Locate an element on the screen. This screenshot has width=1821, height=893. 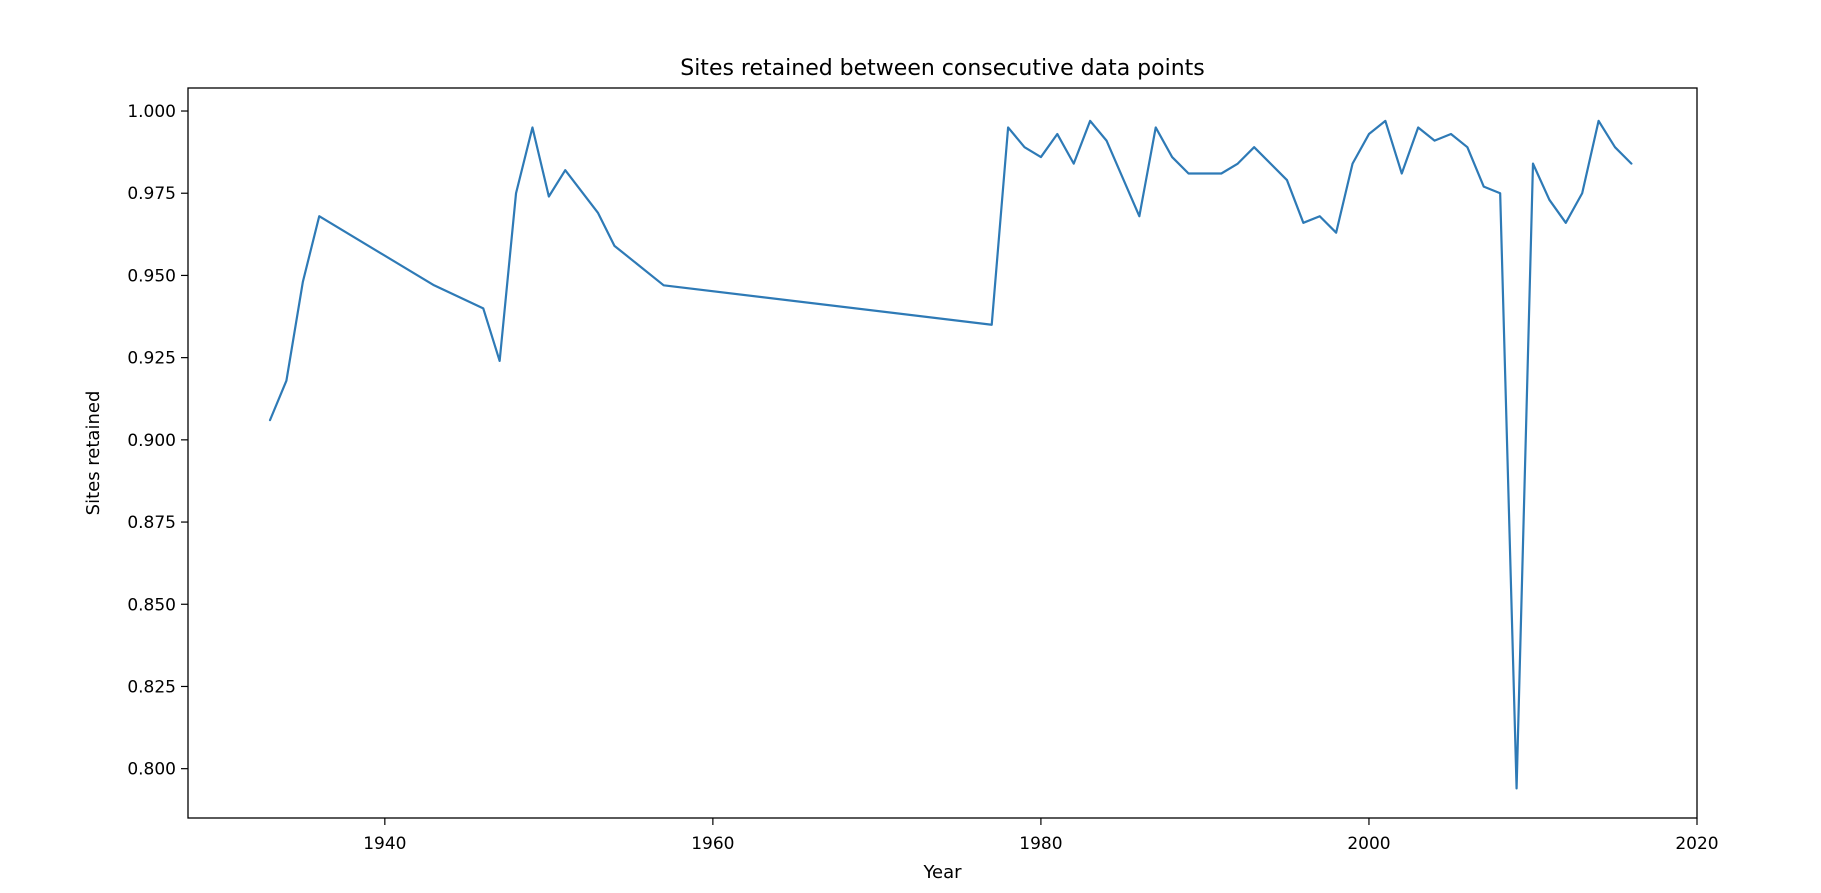
y-tick-label: 0.950 is located at coordinates (151, 276).